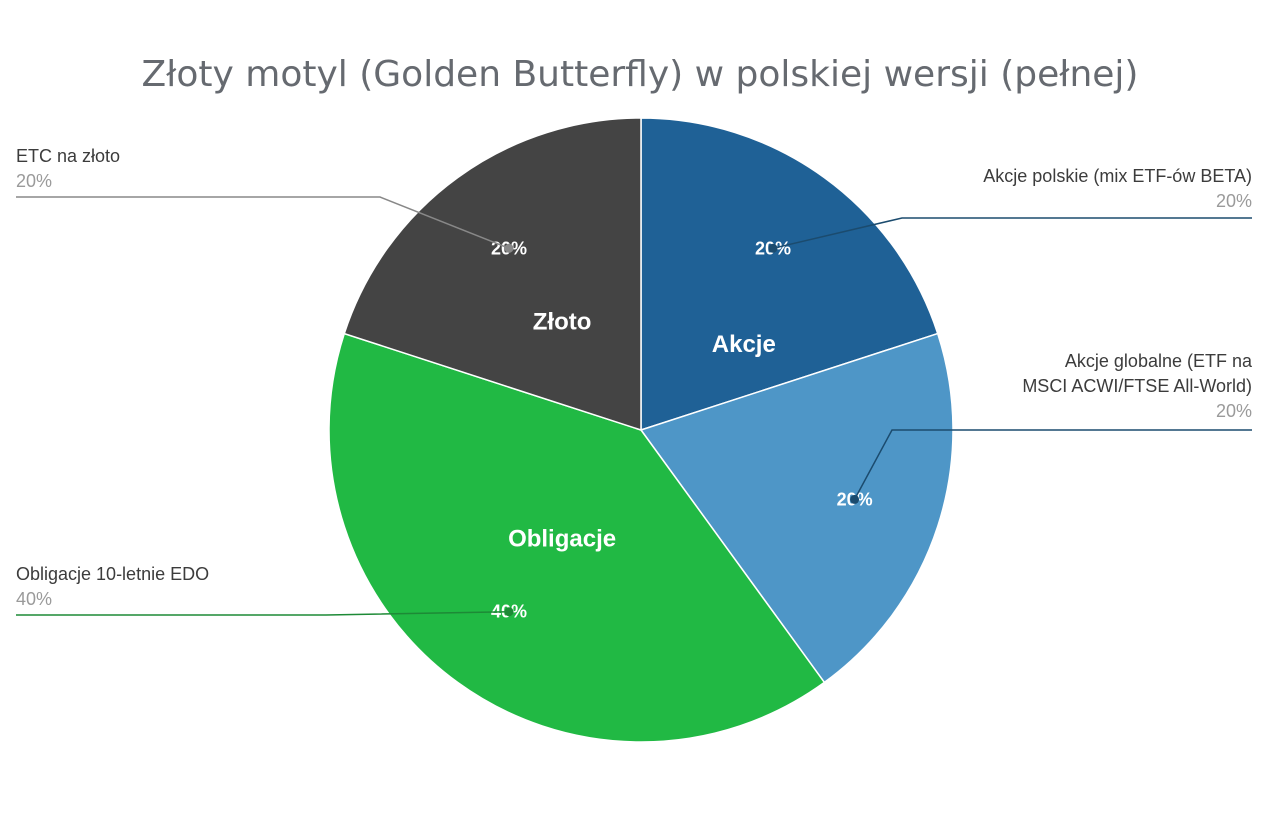 The image size is (1280, 815). Describe the element at coordinates (1234, 411) in the screenshot. I see `legend-percent-2: 20%` at that location.